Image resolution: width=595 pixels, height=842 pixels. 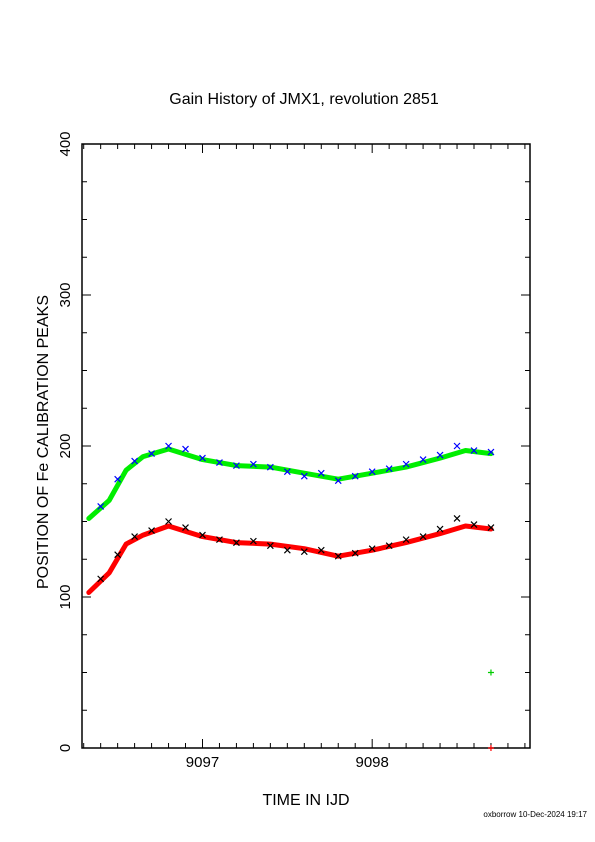 What do you see at coordinates (202, 762) in the screenshot?
I see `x-tick-label: 9097` at bounding box center [202, 762].